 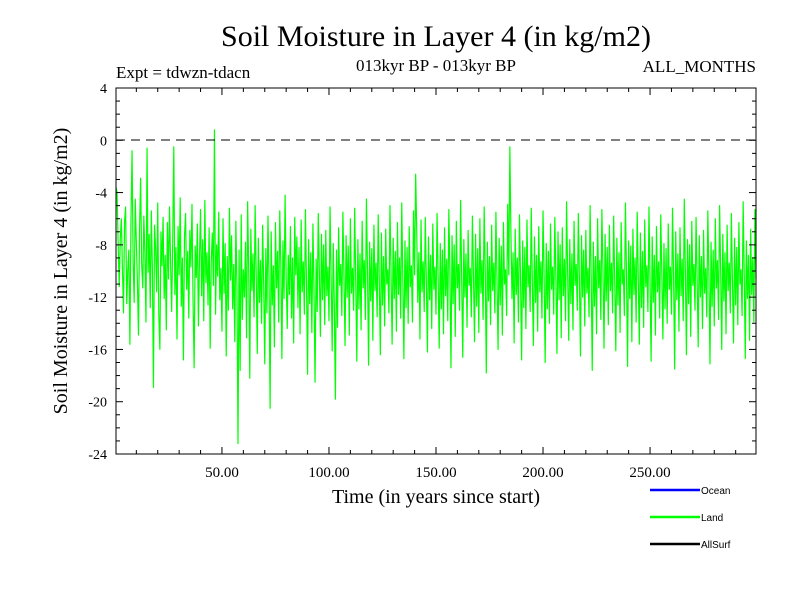 I want to click on y-tick-label: -24, so click(x=97, y=455).